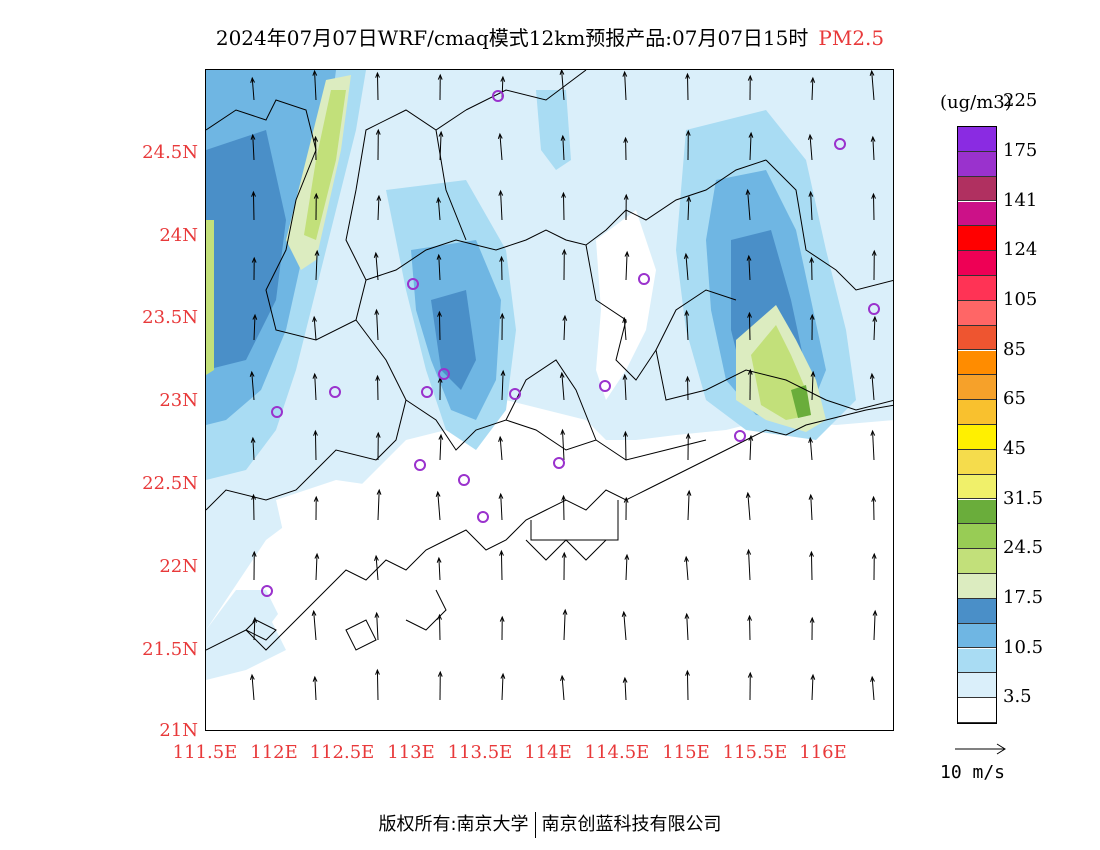  I want to click on copyright-left: 版权所有:南京大学, so click(453, 824).